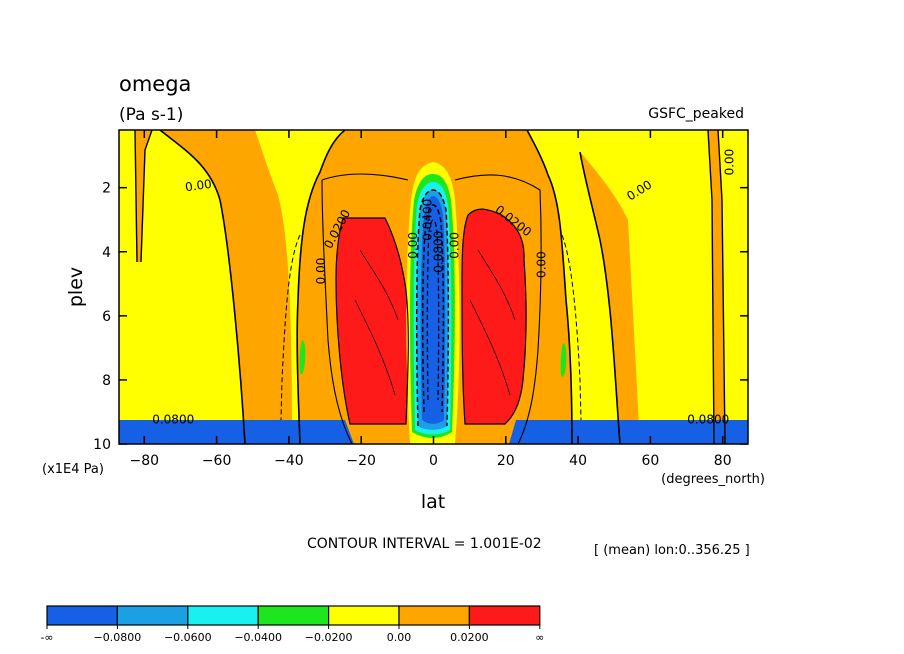 The height and width of the screenshot is (654, 904). Describe the element at coordinates (713, 479) in the screenshot. I see `x-axis-unit: (degrees_north)` at that location.